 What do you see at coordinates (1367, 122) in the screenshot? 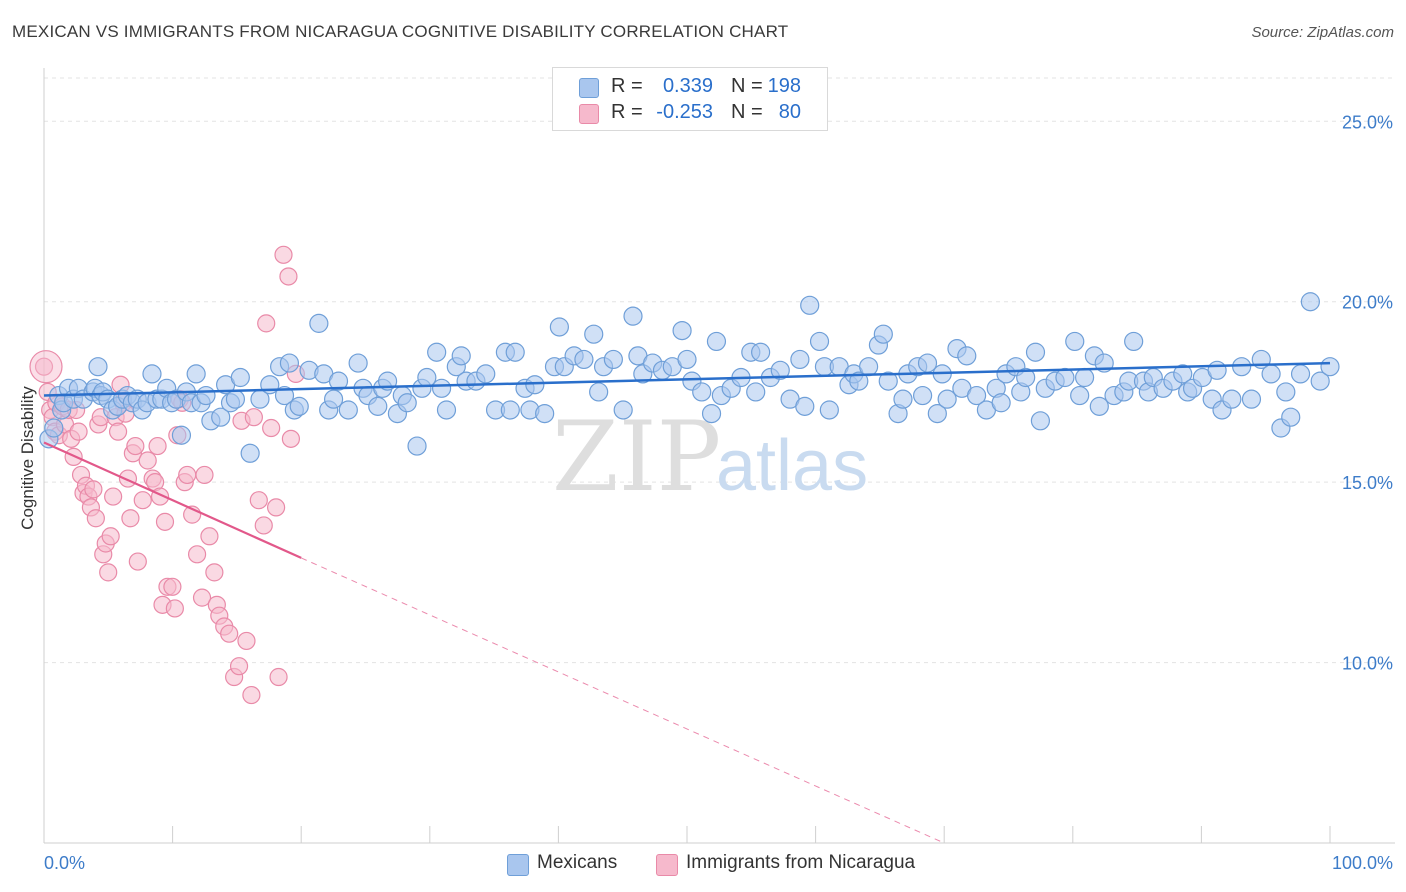
I see `y-tick-label: 25.0%` at bounding box center [1367, 122].